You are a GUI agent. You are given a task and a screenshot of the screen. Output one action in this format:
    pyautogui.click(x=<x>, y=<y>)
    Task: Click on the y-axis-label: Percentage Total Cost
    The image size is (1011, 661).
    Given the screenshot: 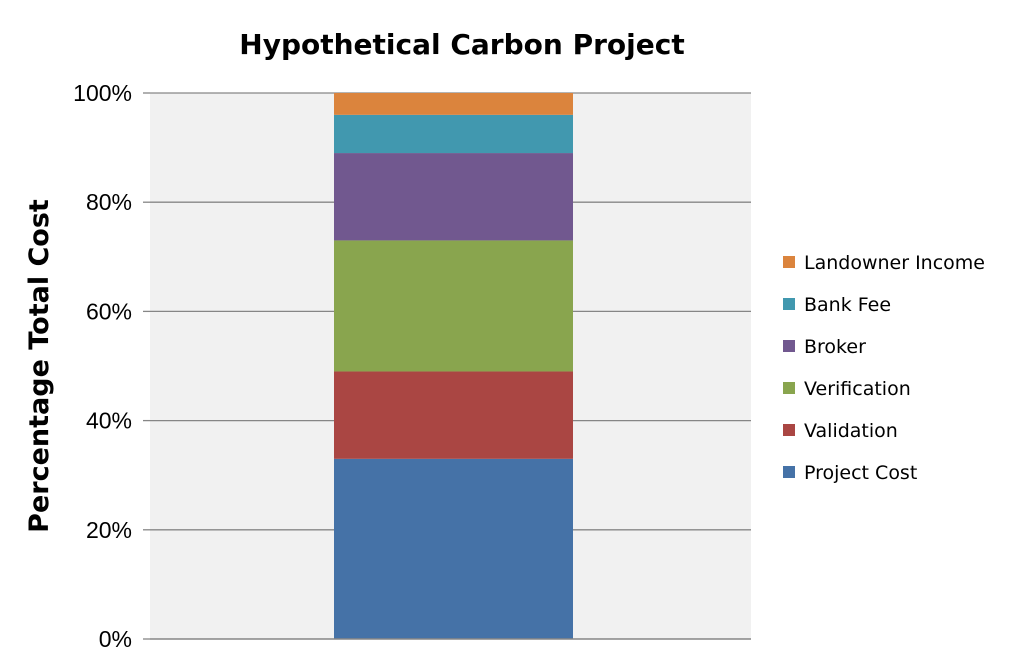 What is the action you would take?
    pyautogui.click(x=39, y=366)
    